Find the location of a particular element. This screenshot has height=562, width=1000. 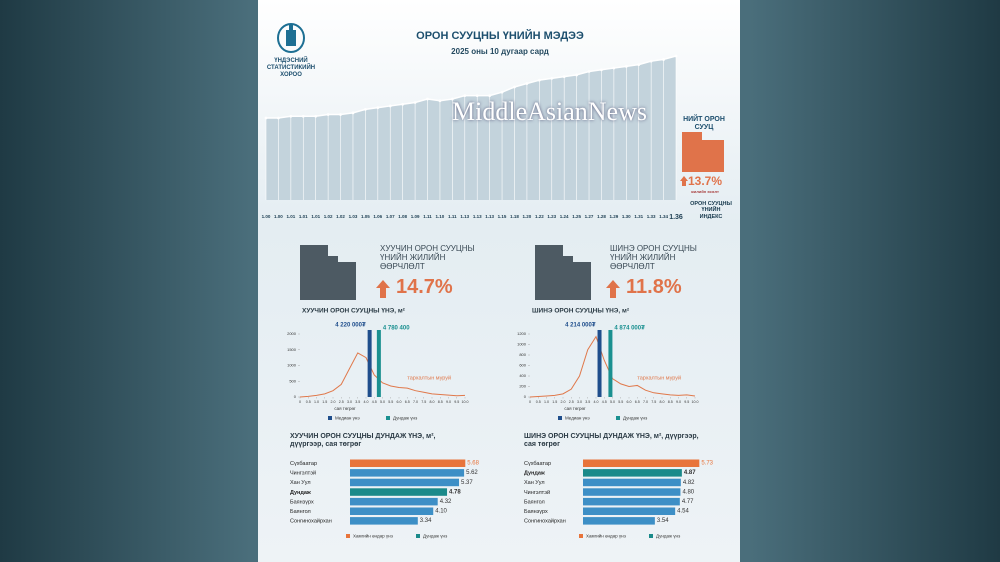

value-label: 4.77 is located at coordinates (688, 502).